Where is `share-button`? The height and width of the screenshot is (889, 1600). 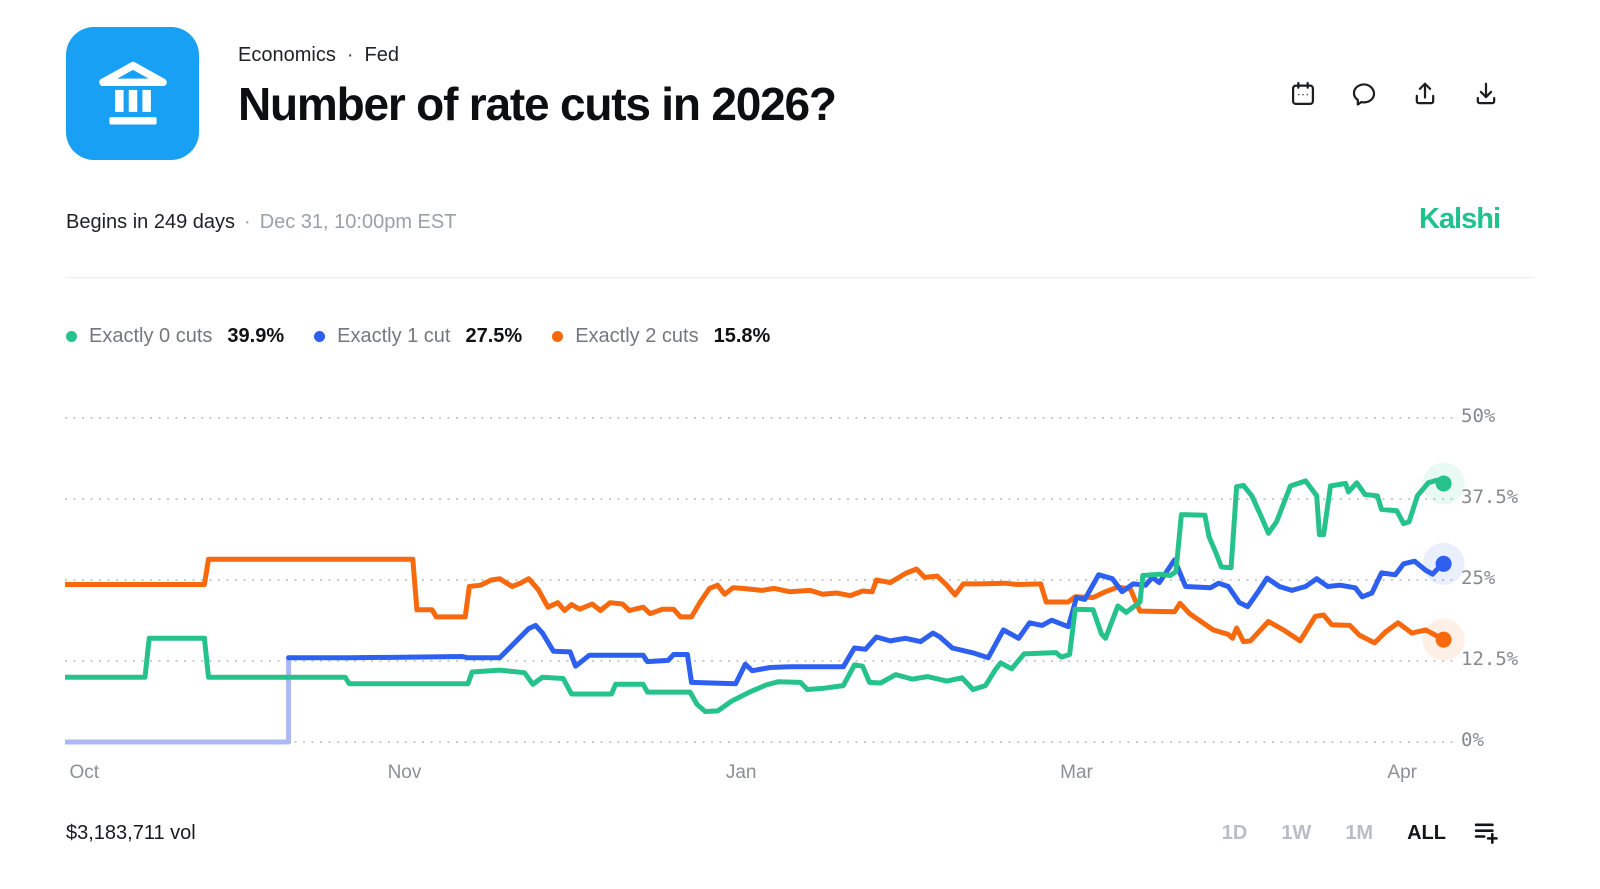
share-button is located at coordinates (1425, 94).